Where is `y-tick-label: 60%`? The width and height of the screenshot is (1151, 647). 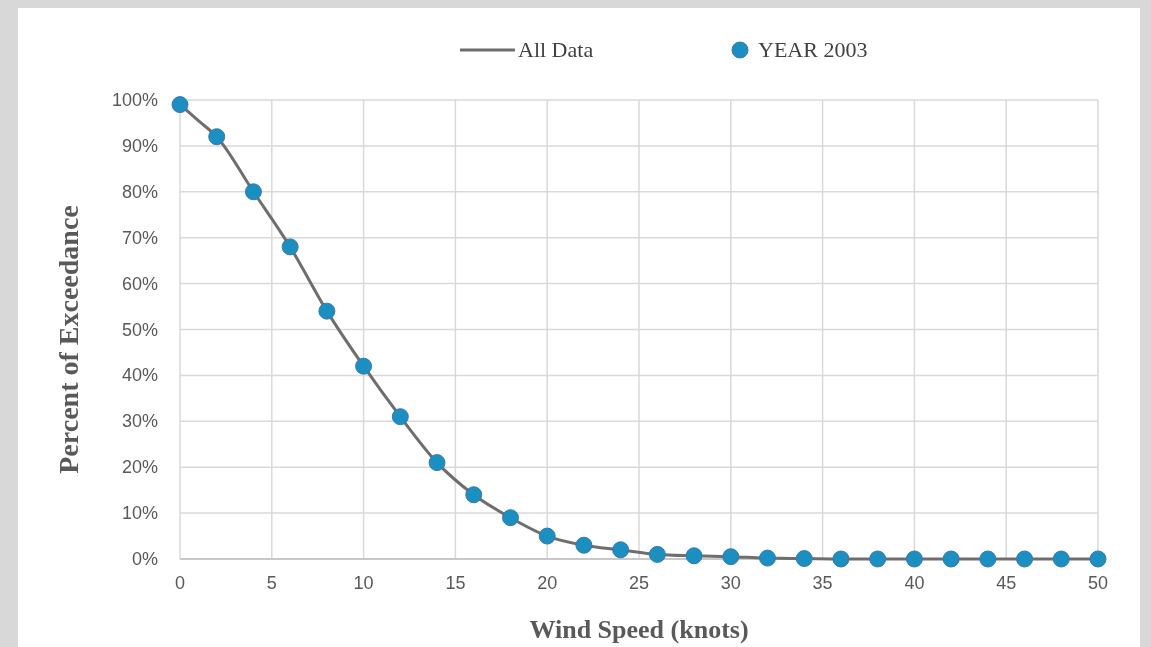 y-tick-label: 60% is located at coordinates (139, 283).